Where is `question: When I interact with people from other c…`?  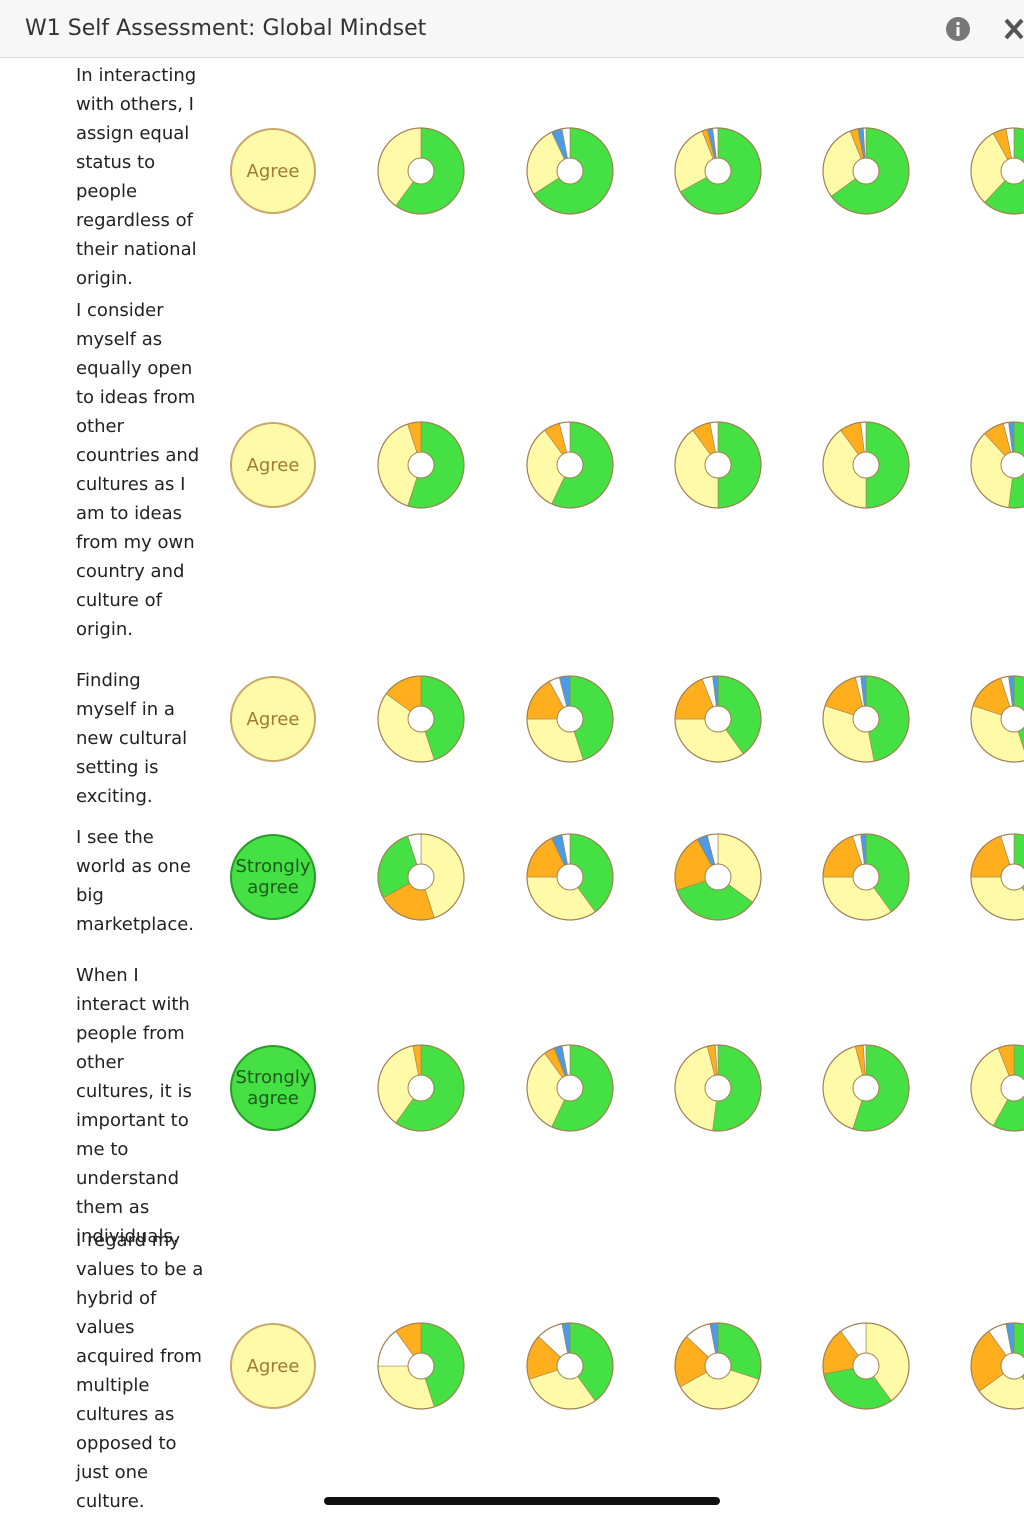
question: When I interact with people from other c… is located at coordinates (134, 1106).